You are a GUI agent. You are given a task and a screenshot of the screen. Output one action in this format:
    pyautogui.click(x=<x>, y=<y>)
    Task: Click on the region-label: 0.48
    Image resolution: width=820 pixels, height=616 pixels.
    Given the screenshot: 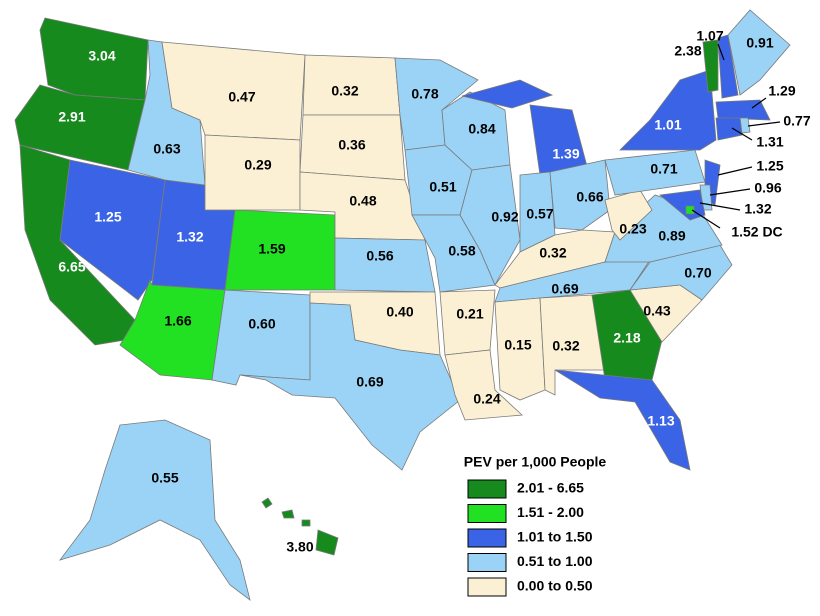 What is the action you would take?
    pyautogui.click(x=362, y=201)
    